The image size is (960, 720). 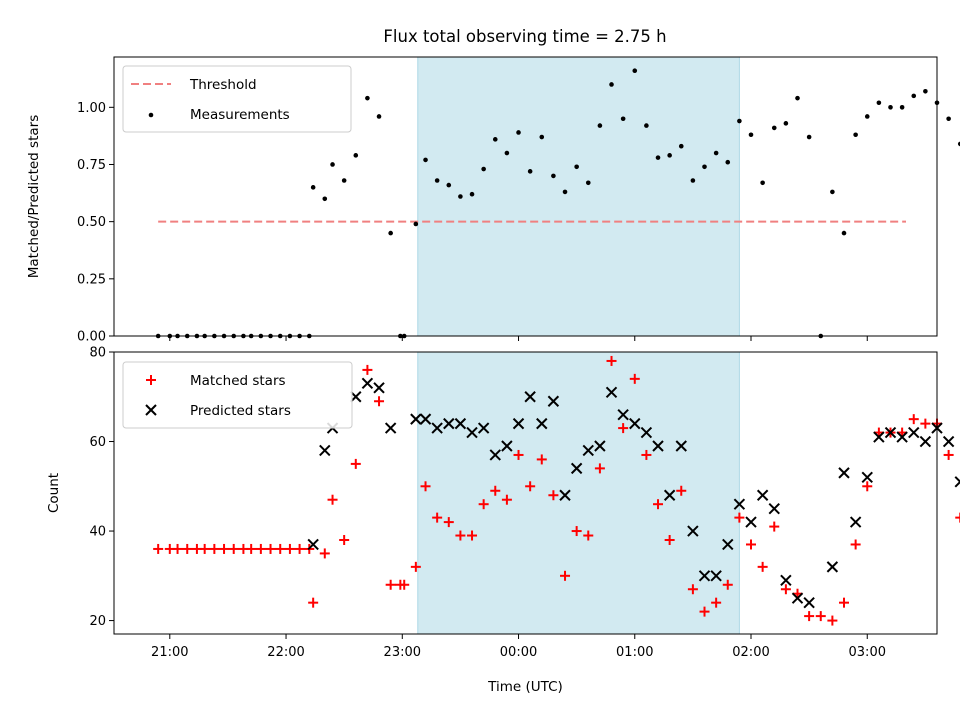 I want to click on legend-threshold-label: Threshold, so click(x=223, y=85).